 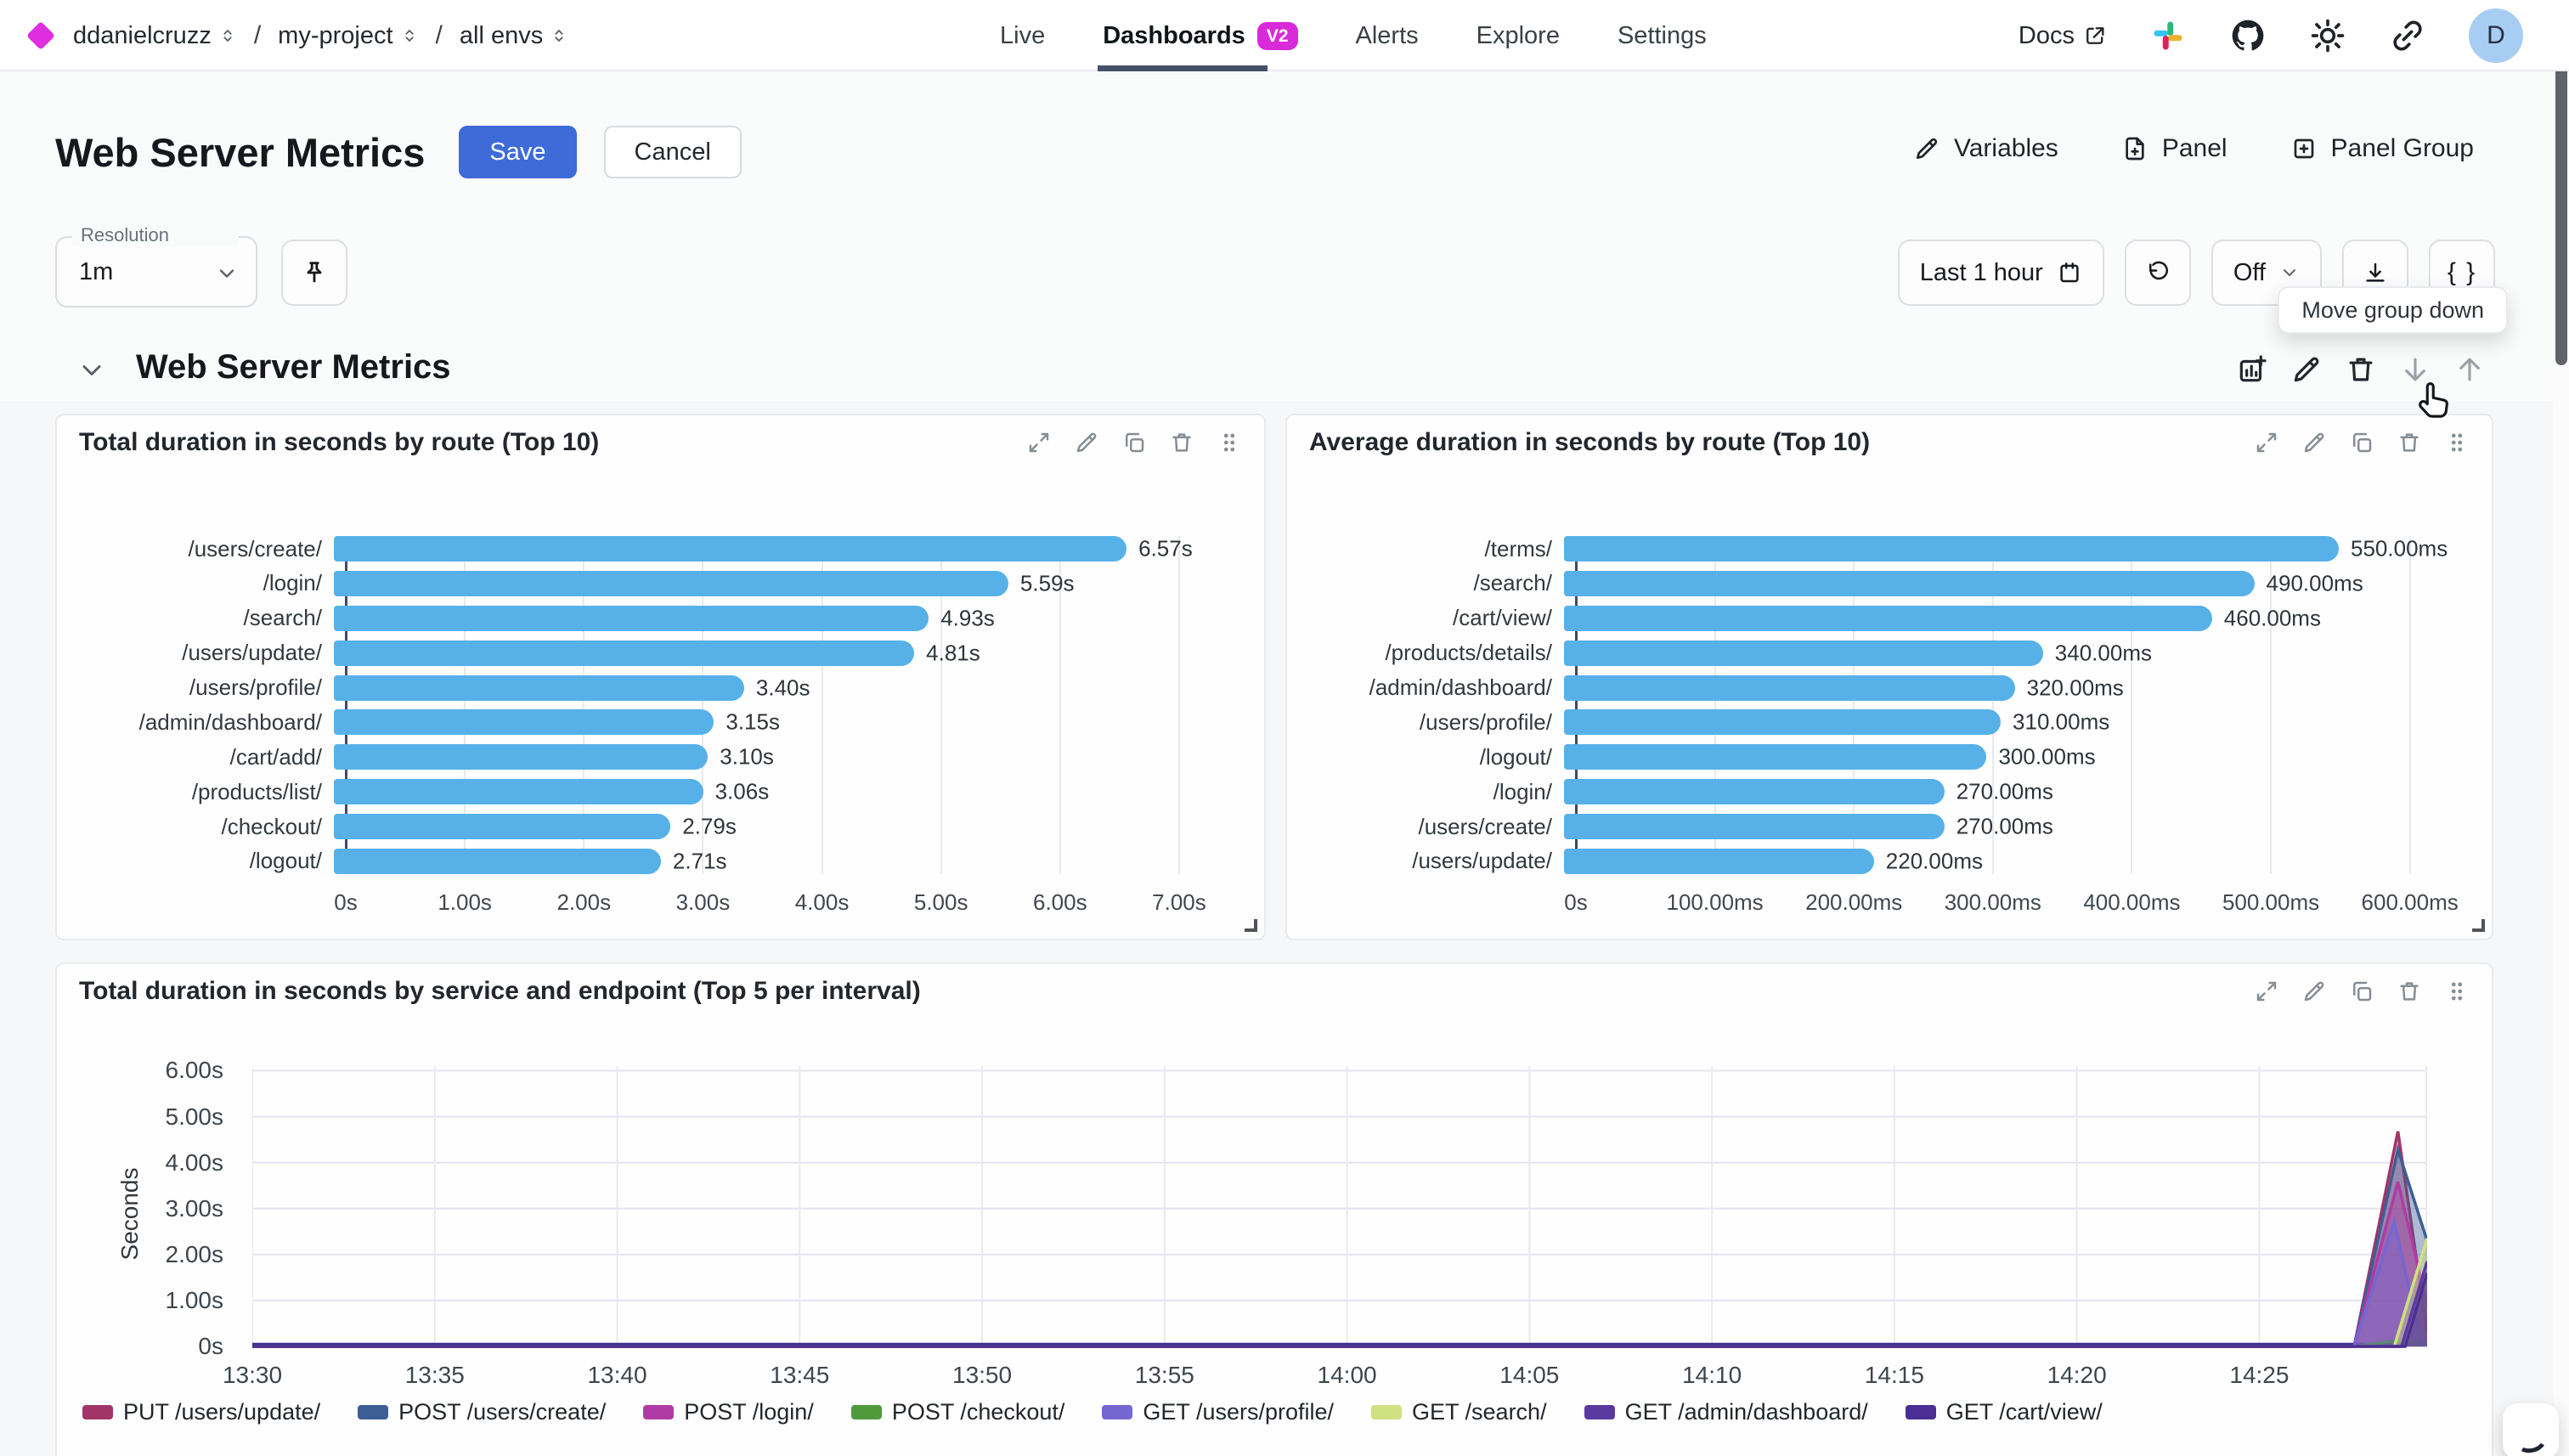 I want to click on pin-icon, so click(x=315, y=272).